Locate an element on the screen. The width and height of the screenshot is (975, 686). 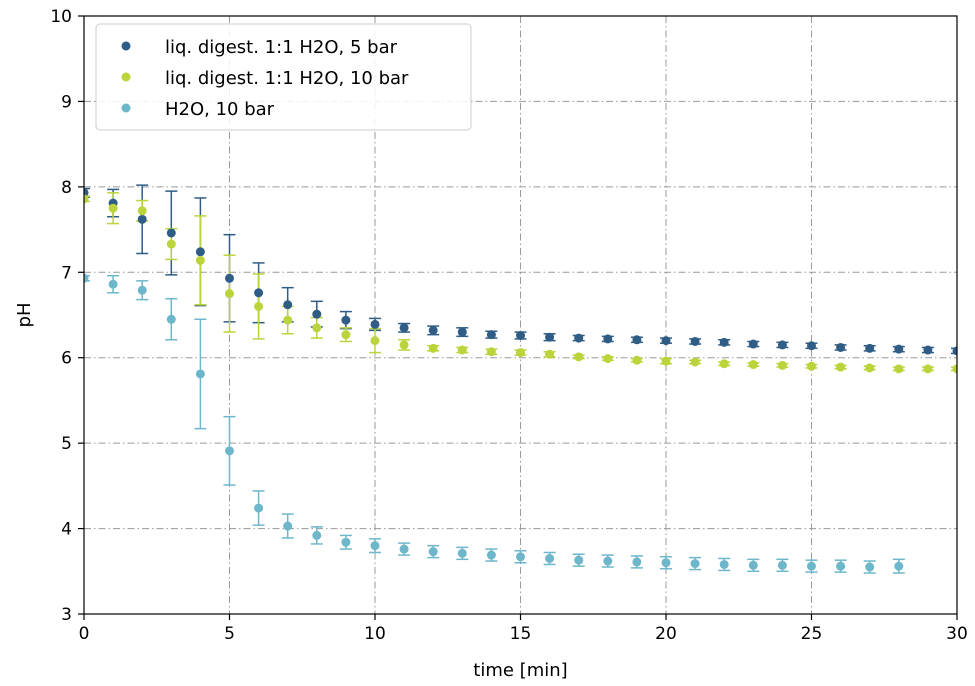
y-tick-label: 7 is located at coordinates (66, 273).